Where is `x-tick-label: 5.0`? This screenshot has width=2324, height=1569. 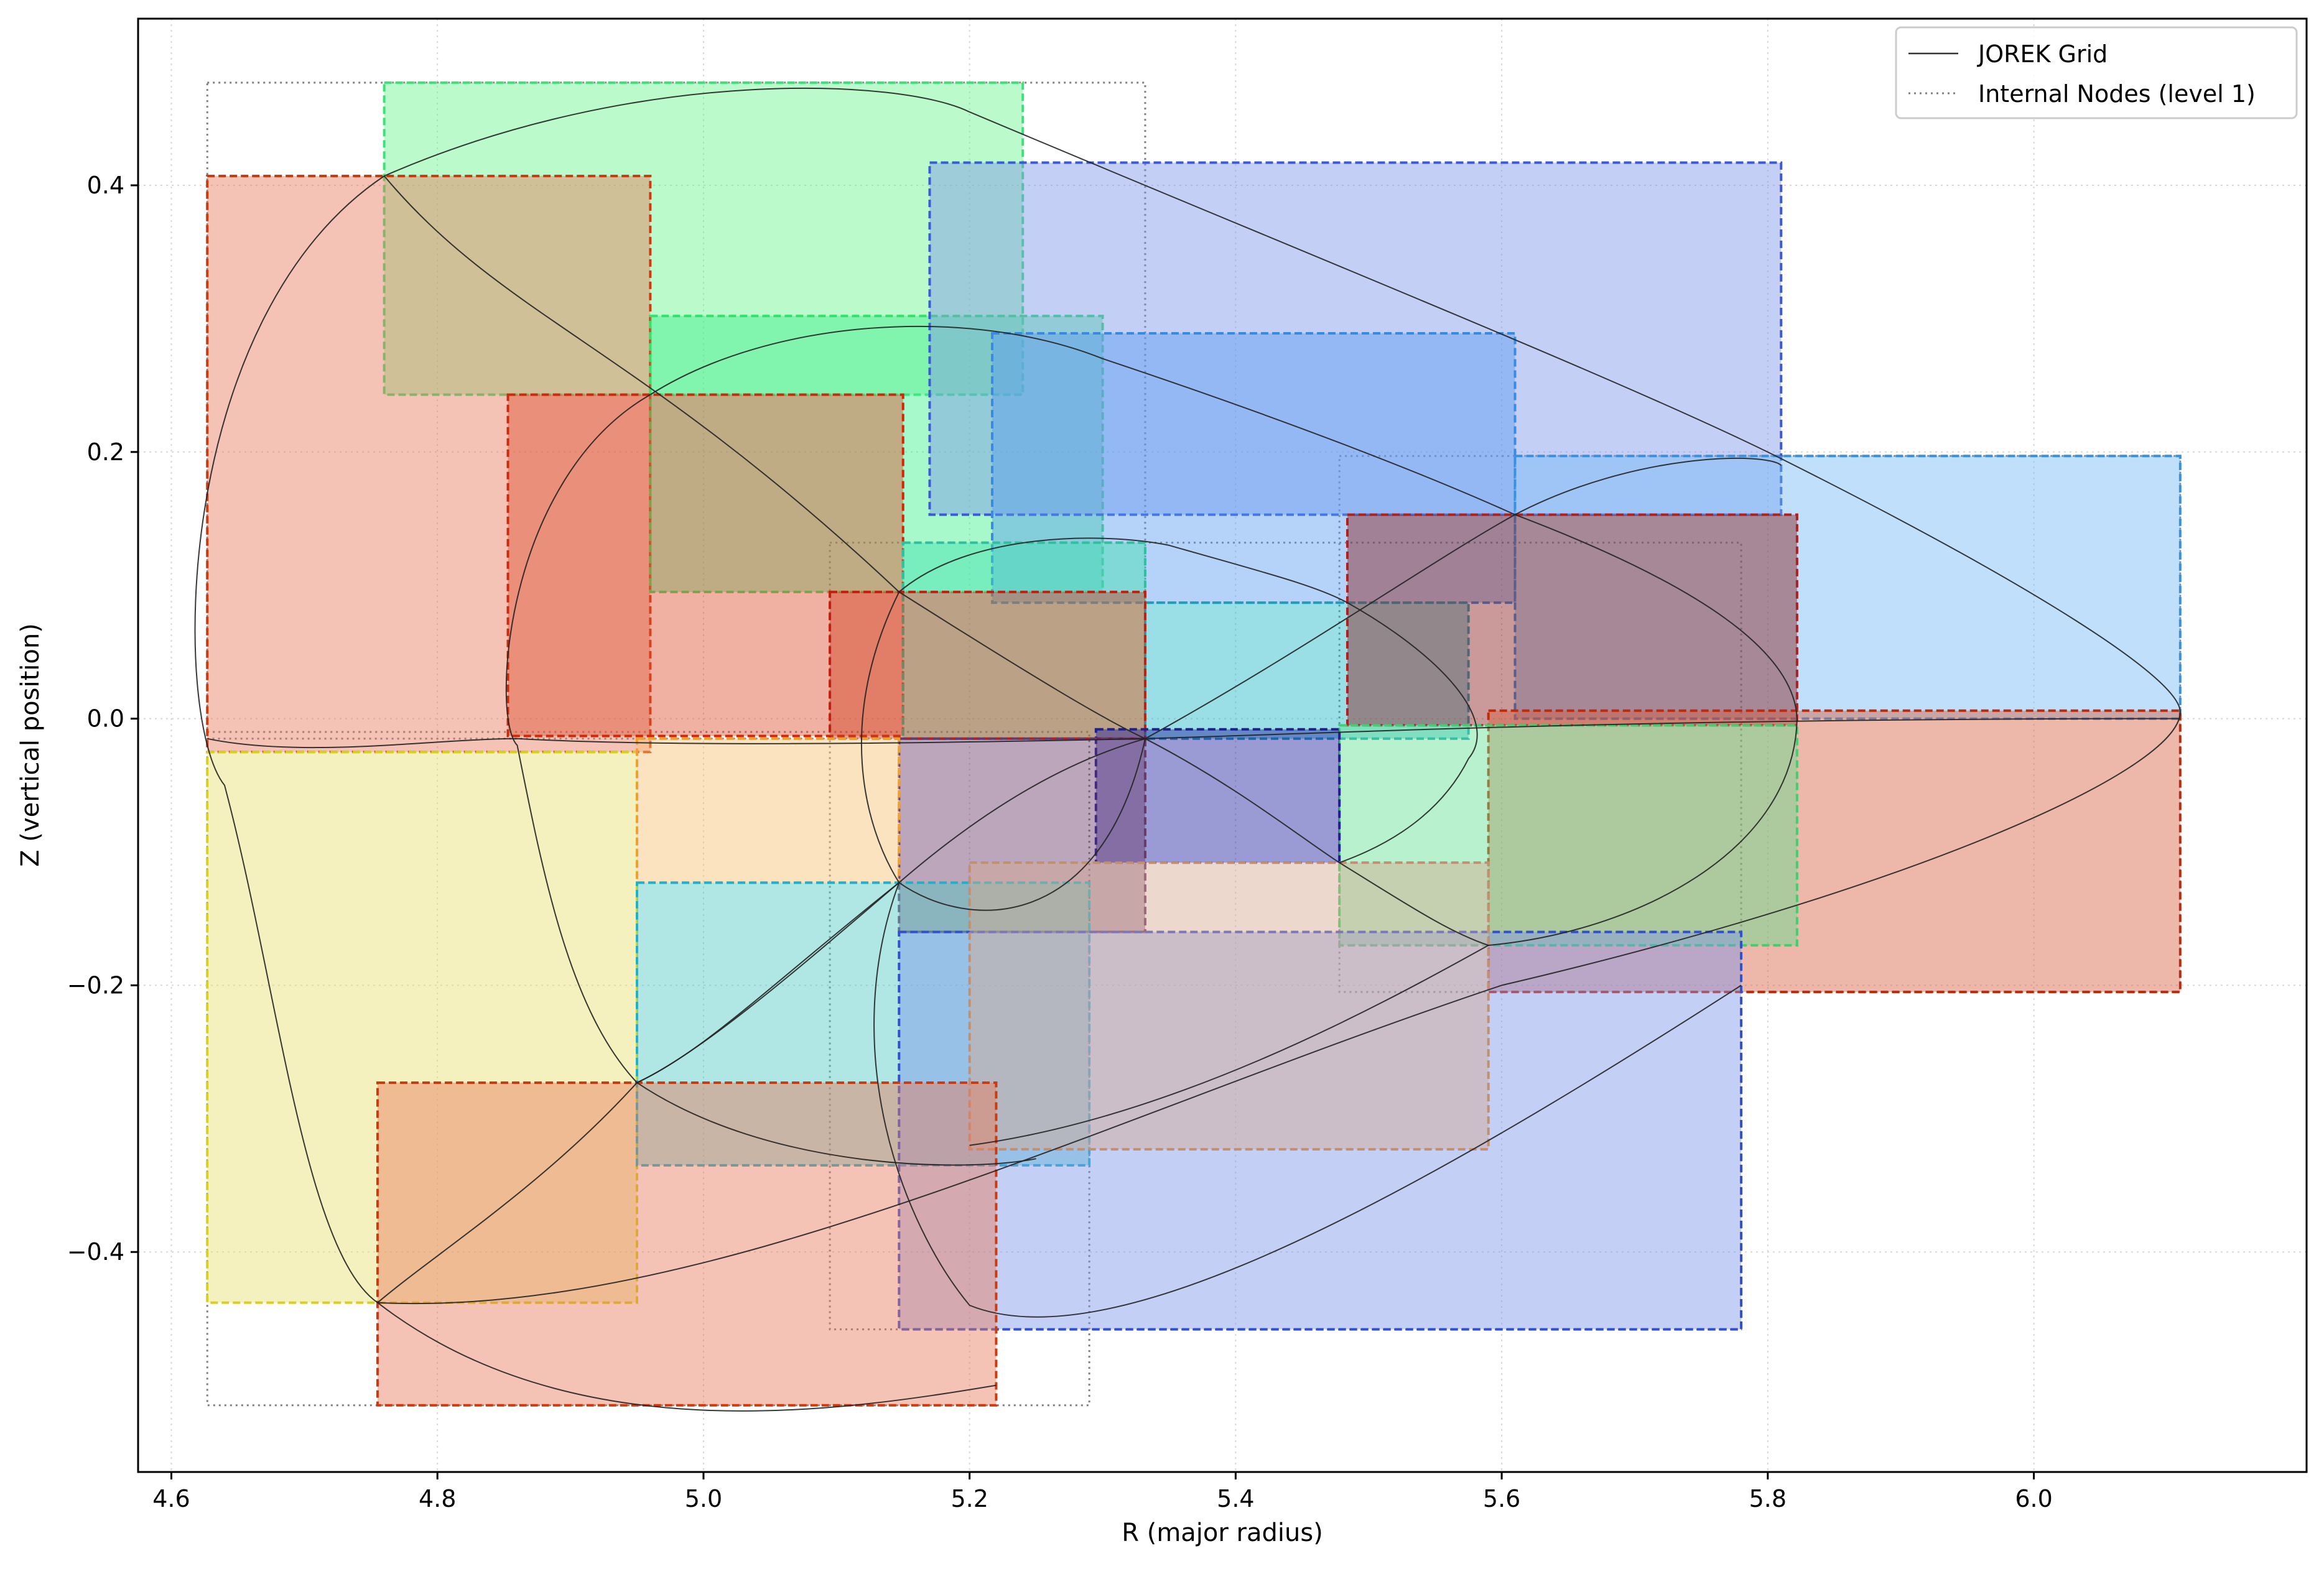
x-tick-label: 5.0 is located at coordinates (703, 1498).